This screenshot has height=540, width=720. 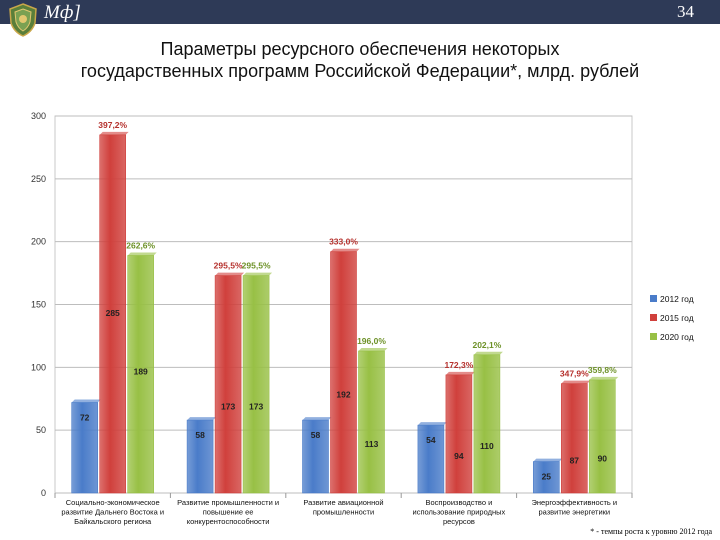 What do you see at coordinates (459, 502) in the screenshot?
I see `x-category-label: Воспроизводство и` at bounding box center [459, 502].